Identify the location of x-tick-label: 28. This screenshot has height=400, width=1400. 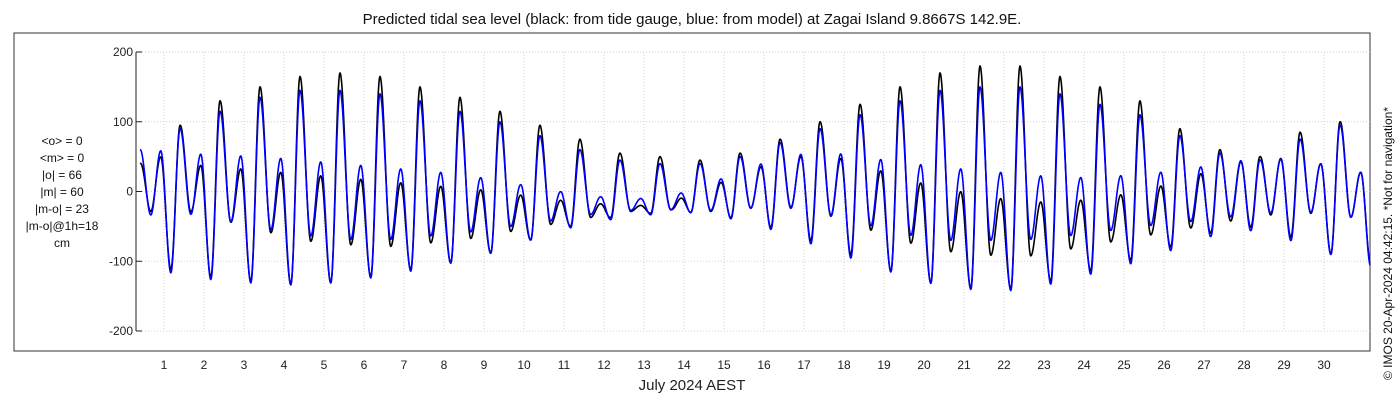
(1244, 365).